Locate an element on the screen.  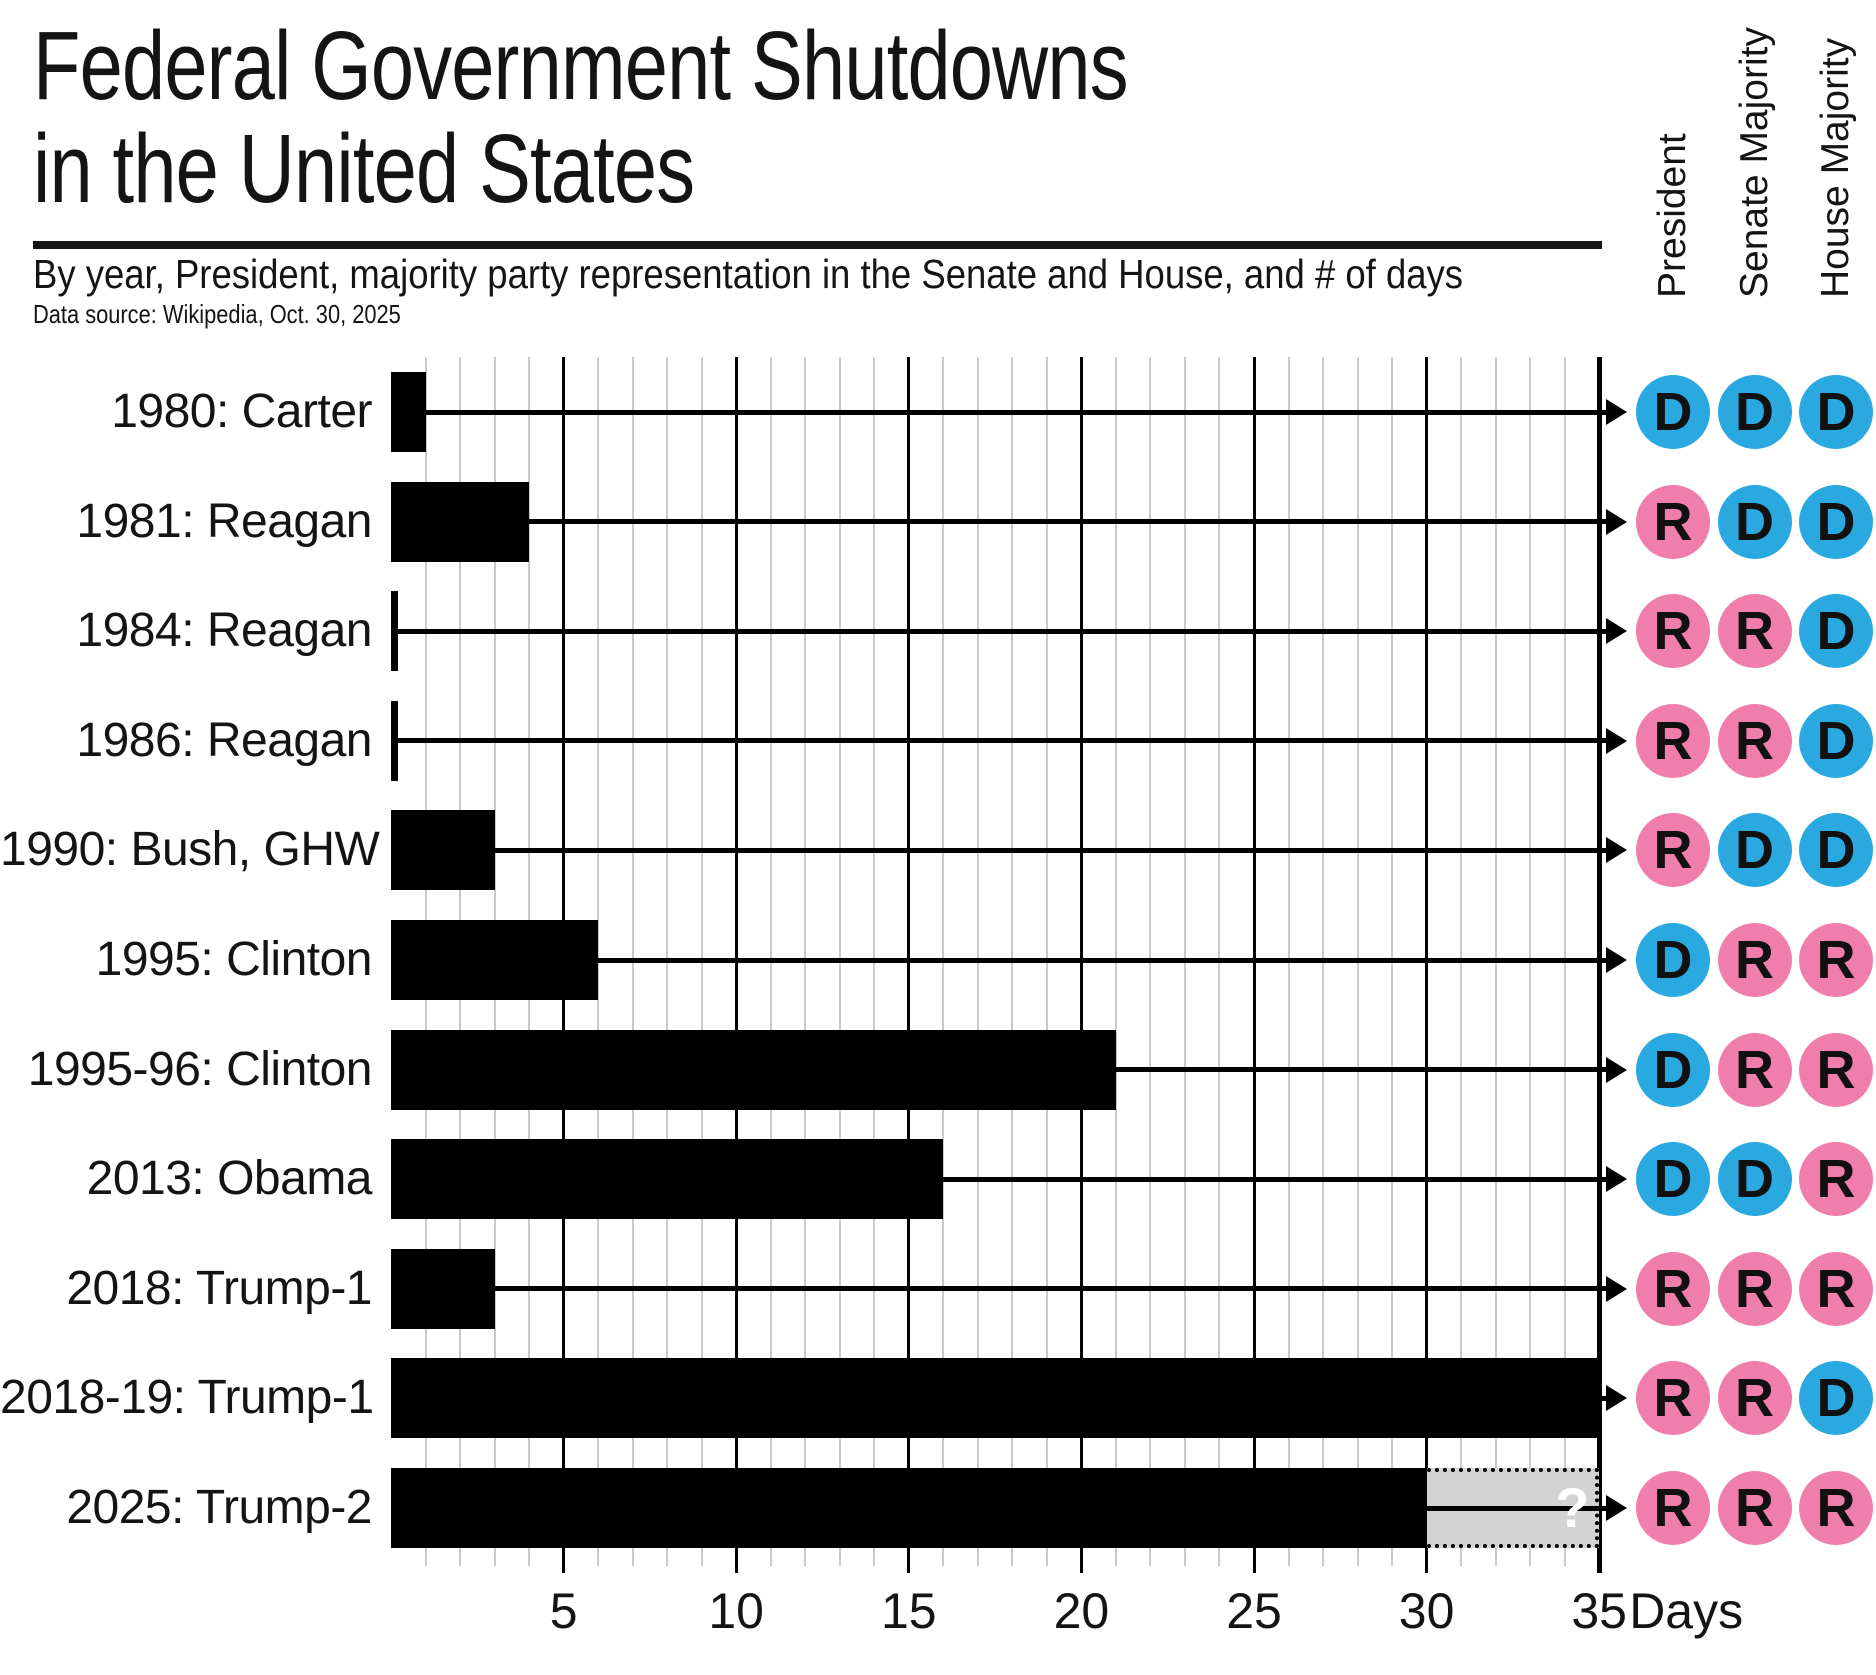
data-source-note: Data source: Wikipedia, Oct. 30, 2025 is located at coordinates (217, 314).